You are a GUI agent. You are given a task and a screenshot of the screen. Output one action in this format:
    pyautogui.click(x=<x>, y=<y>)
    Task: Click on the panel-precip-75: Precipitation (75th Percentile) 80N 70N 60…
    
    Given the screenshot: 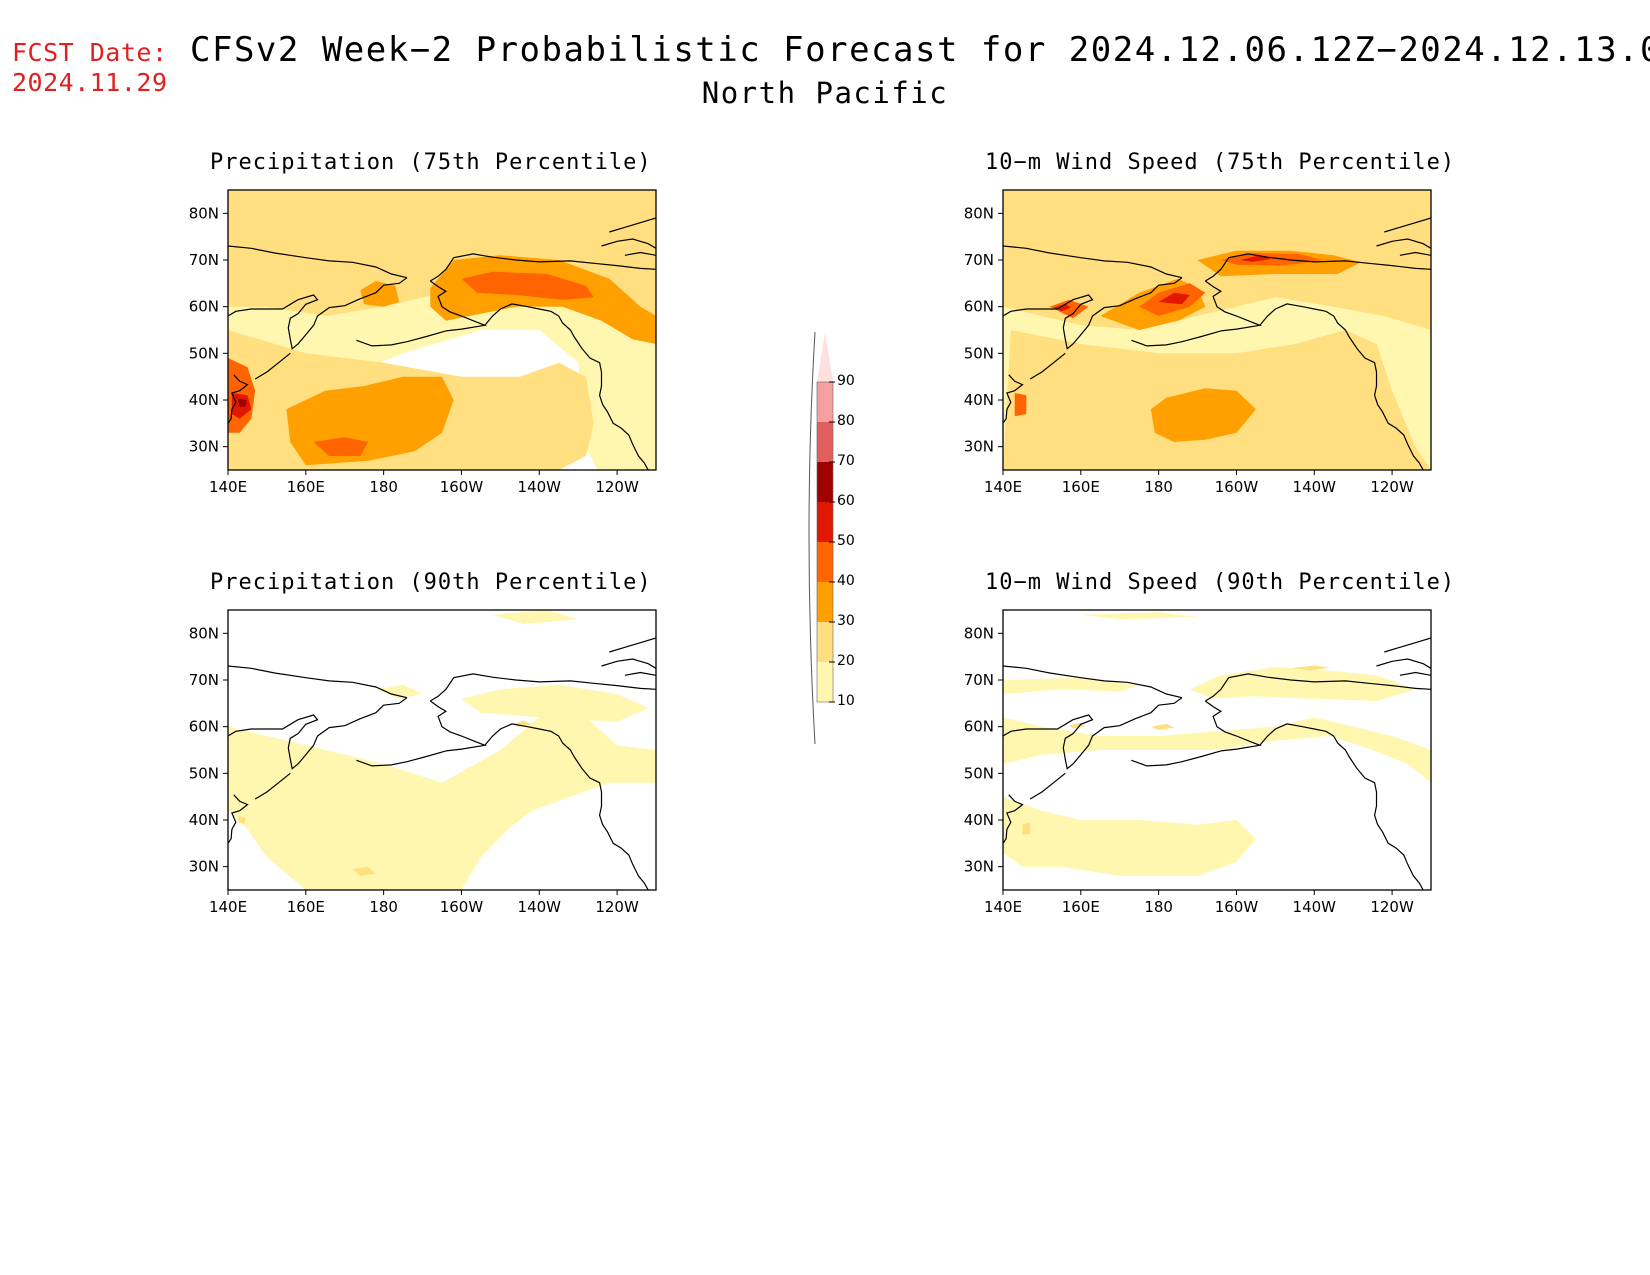 What is the action you would take?
    pyautogui.click(x=430, y=335)
    